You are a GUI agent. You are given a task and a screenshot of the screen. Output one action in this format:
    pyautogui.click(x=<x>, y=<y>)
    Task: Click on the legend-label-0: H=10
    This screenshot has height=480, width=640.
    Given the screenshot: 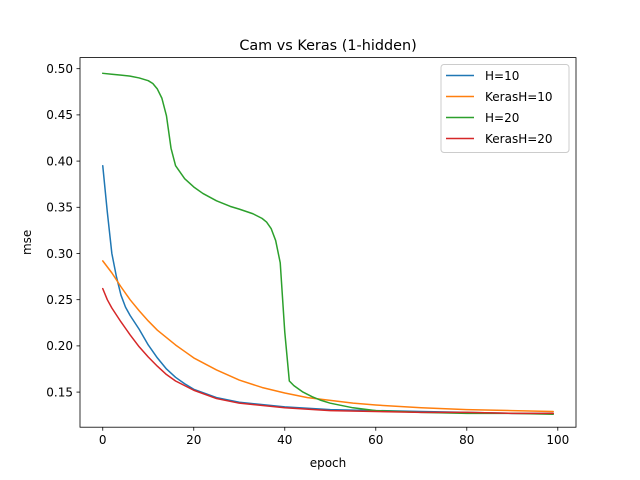 What is the action you would take?
    pyautogui.click(x=502, y=76)
    